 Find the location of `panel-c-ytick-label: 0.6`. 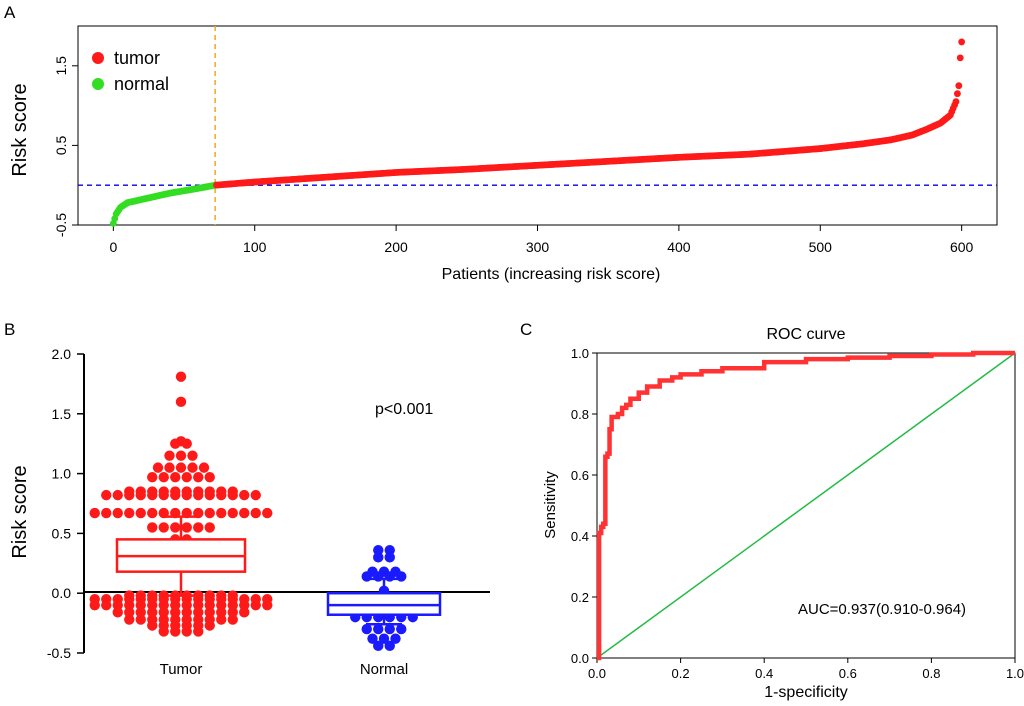

panel-c-ytick-label: 0.6 is located at coordinates (580, 475).